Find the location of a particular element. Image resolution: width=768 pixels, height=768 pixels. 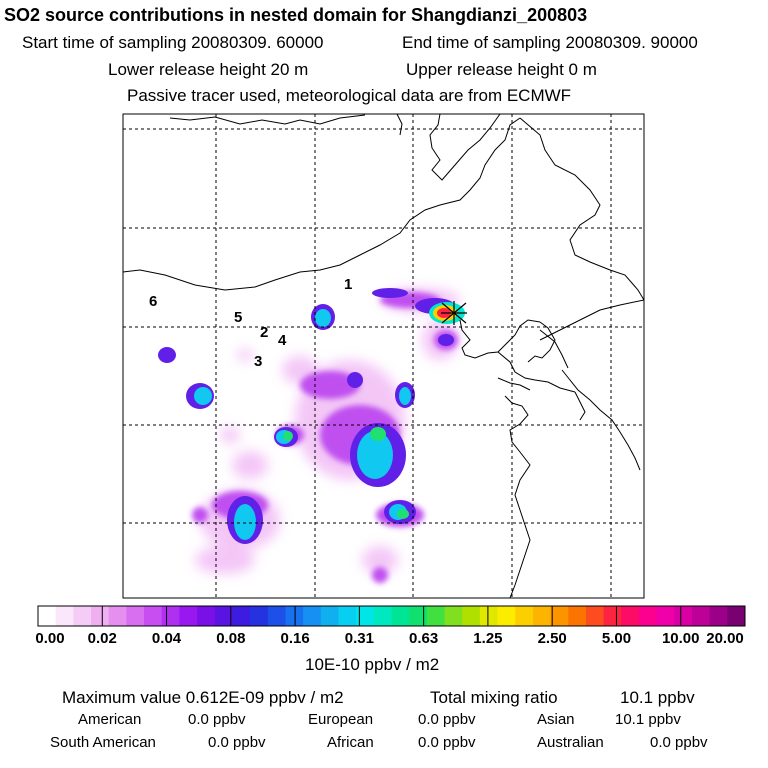

site-label-2: 2 is located at coordinates (264, 332).